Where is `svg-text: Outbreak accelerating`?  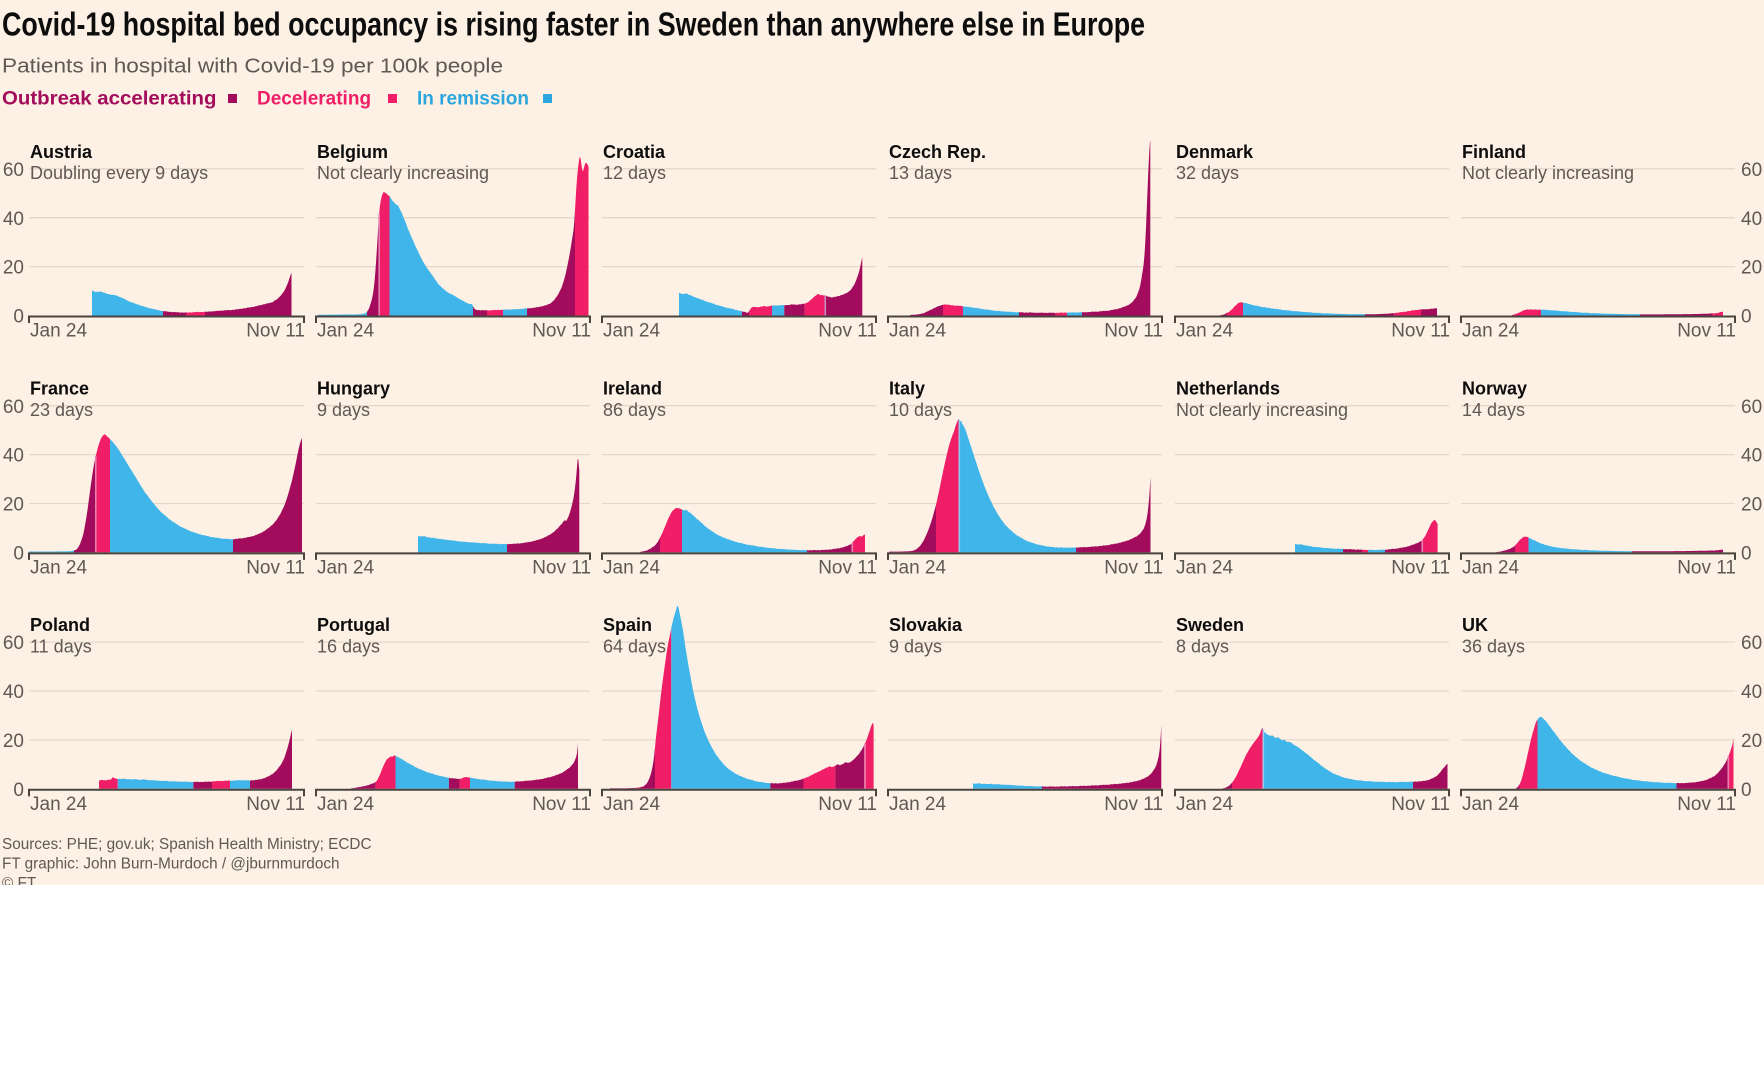
svg-text: Outbreak accelerating is located at coordinates (109, 98).